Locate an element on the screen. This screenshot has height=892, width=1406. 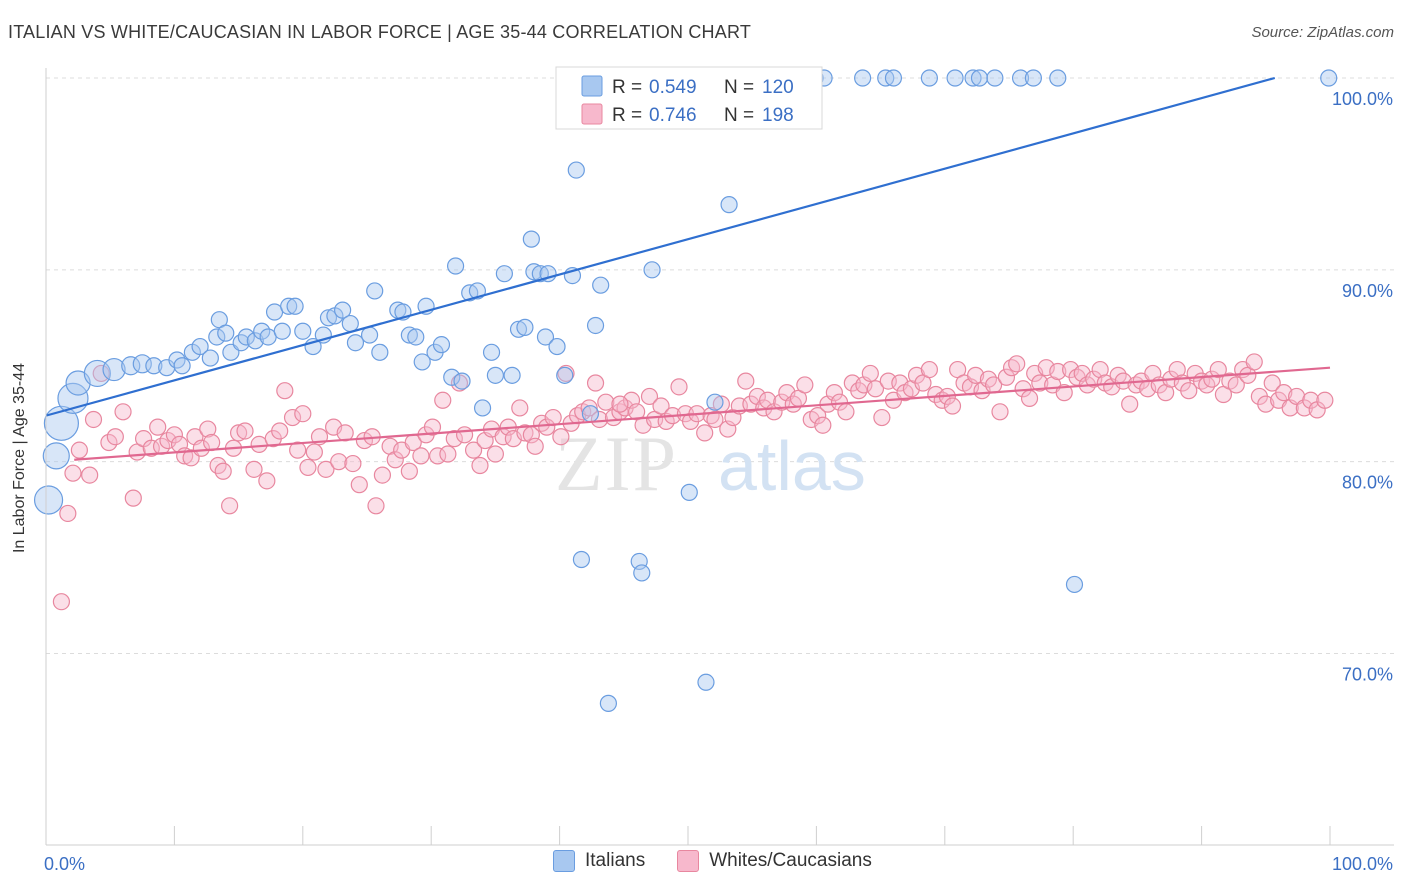
legend-n-label-1: N = is located at coordinates (739, 87).